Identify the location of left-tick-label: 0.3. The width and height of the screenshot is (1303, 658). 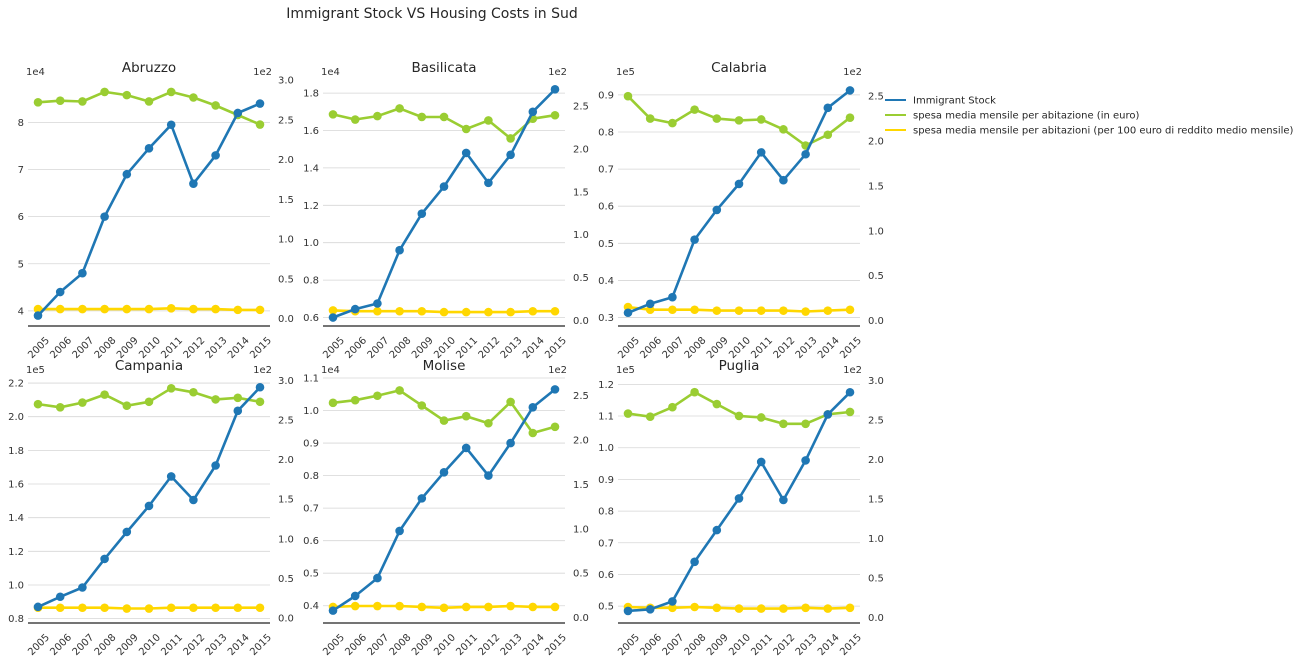
(606, 318).